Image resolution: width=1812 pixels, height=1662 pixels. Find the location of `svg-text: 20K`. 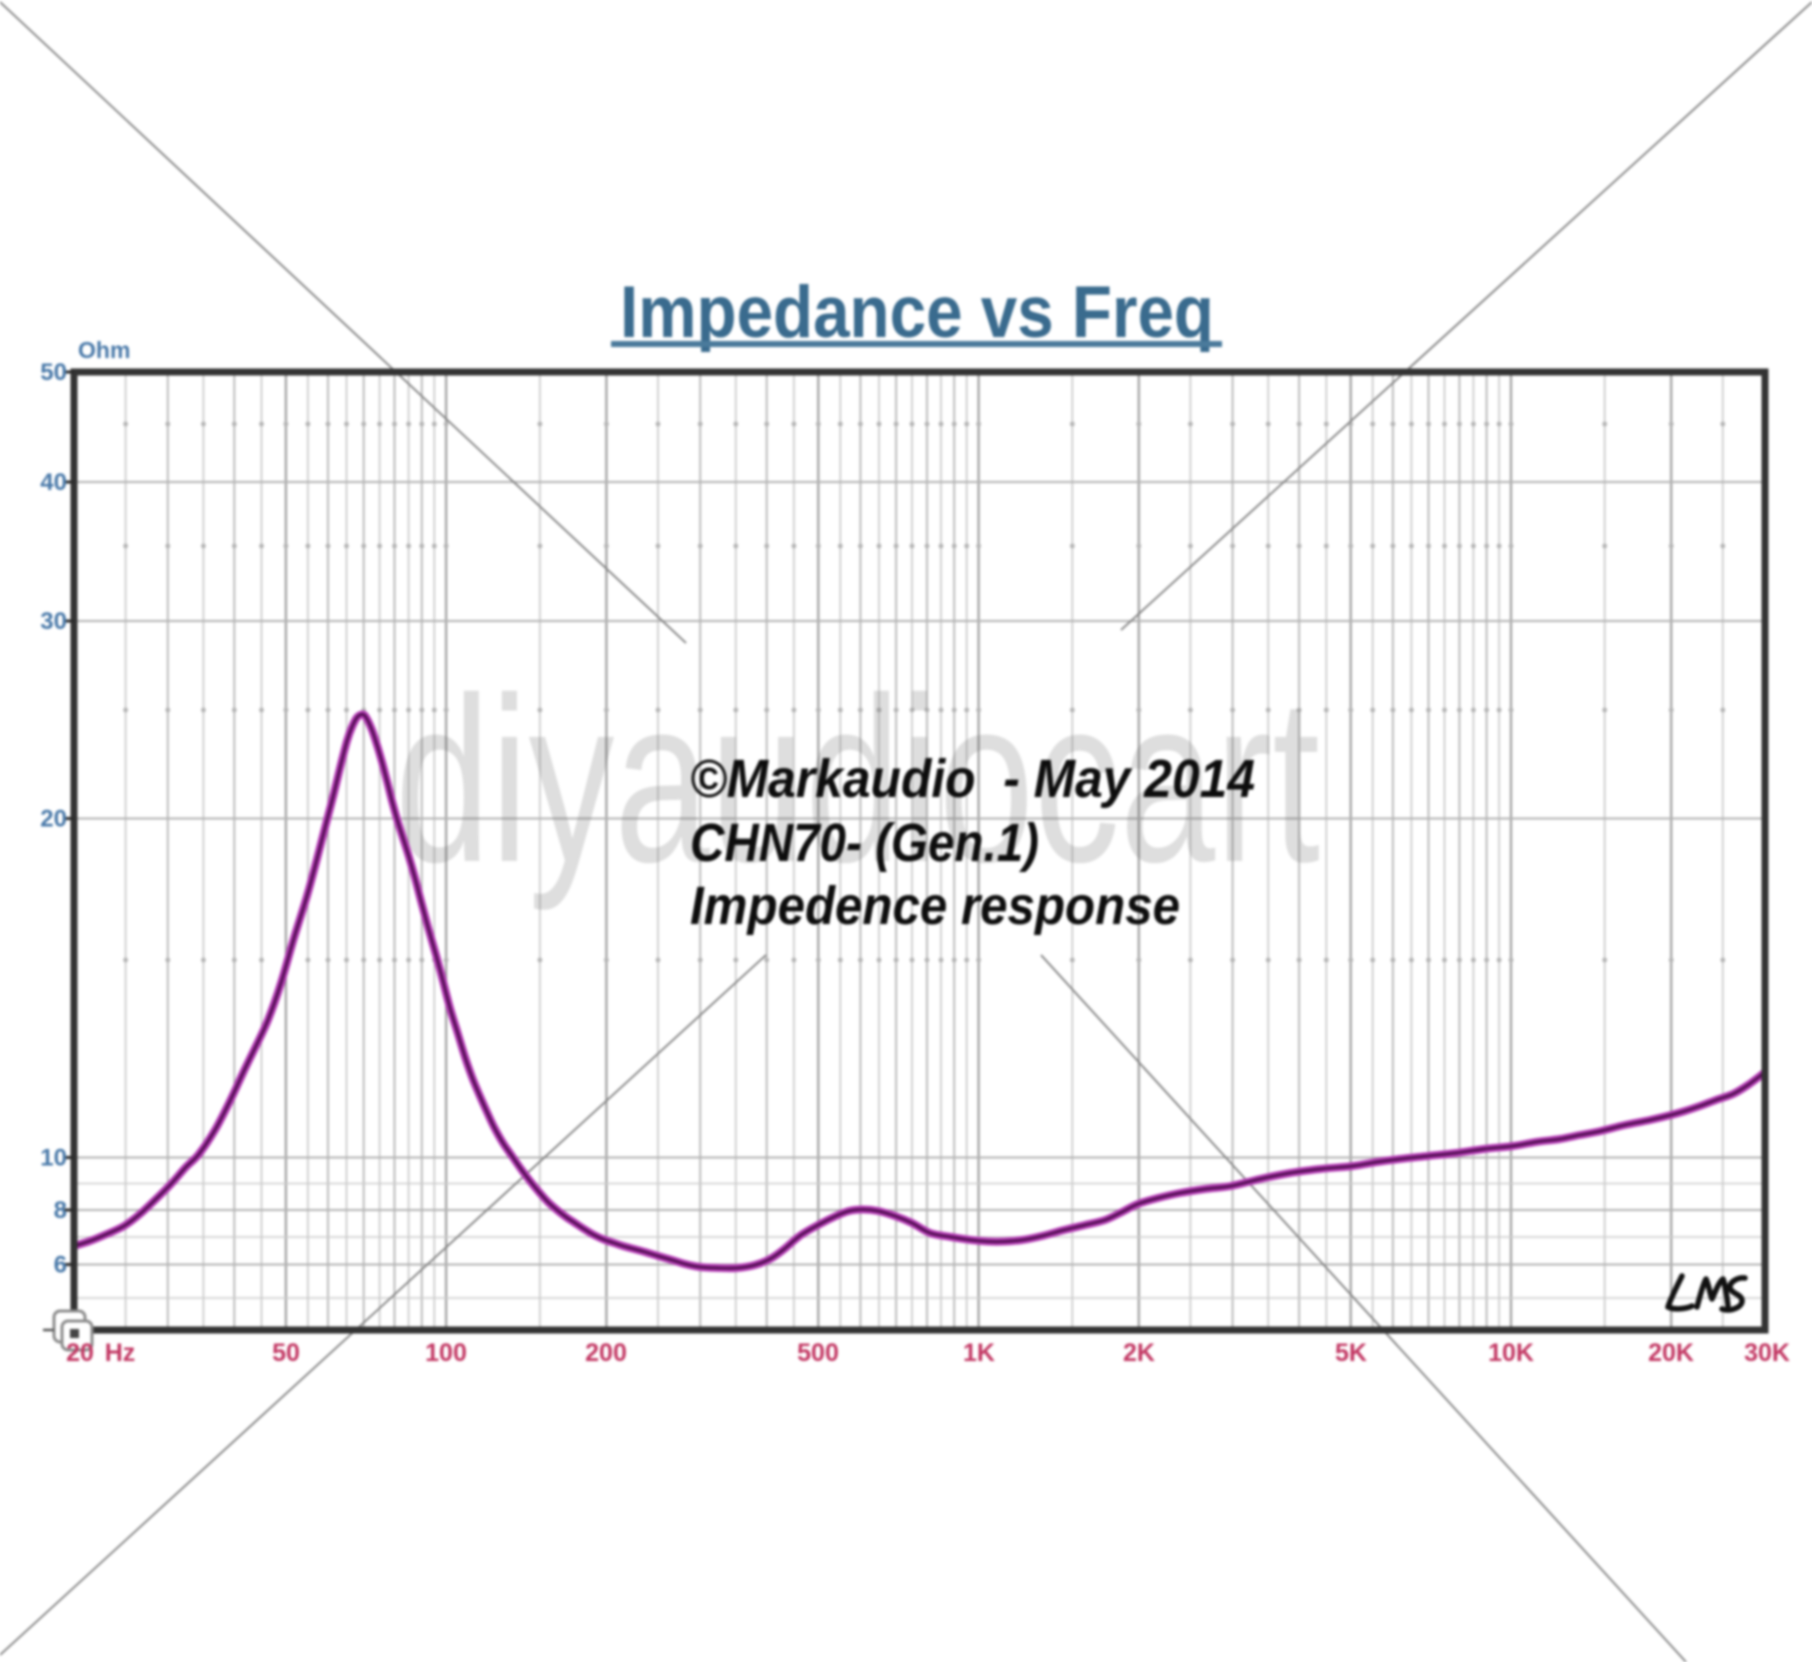

svg-text: 20K is located at coordinates (1671, 1353).